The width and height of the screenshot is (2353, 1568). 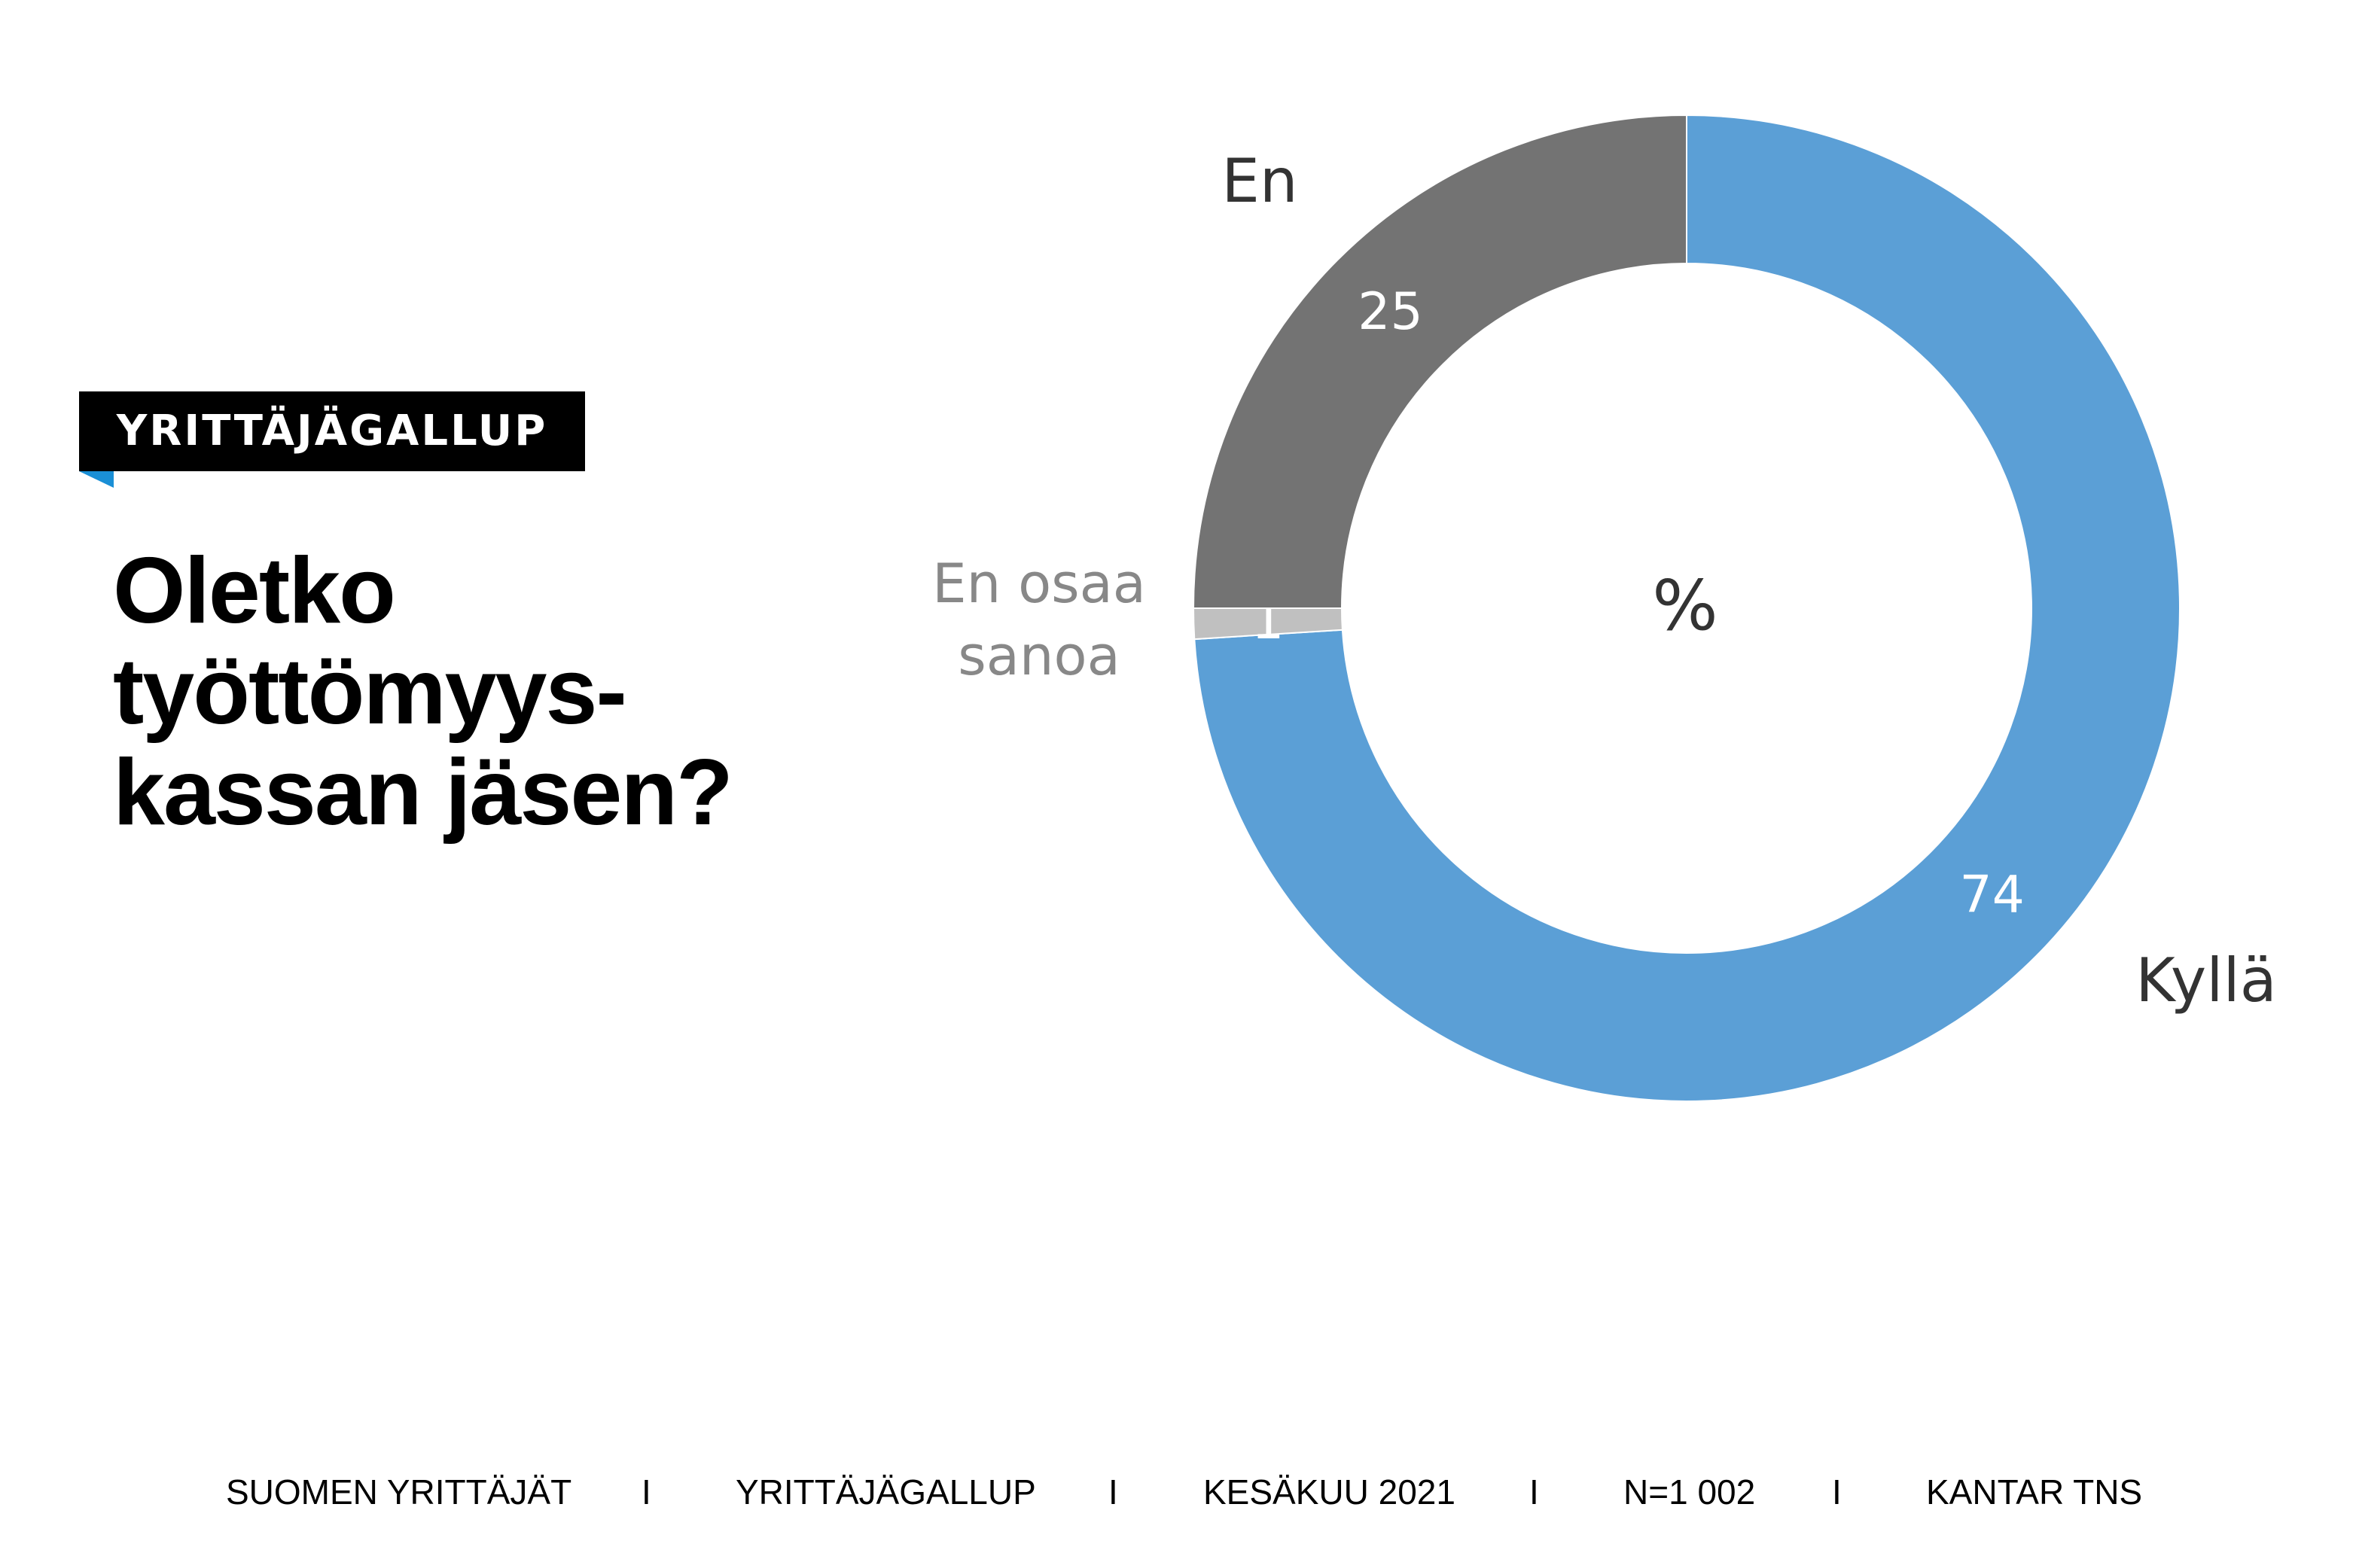 I want to click on category-label-kyll: Kyllä, so click(x=2205, y=980).